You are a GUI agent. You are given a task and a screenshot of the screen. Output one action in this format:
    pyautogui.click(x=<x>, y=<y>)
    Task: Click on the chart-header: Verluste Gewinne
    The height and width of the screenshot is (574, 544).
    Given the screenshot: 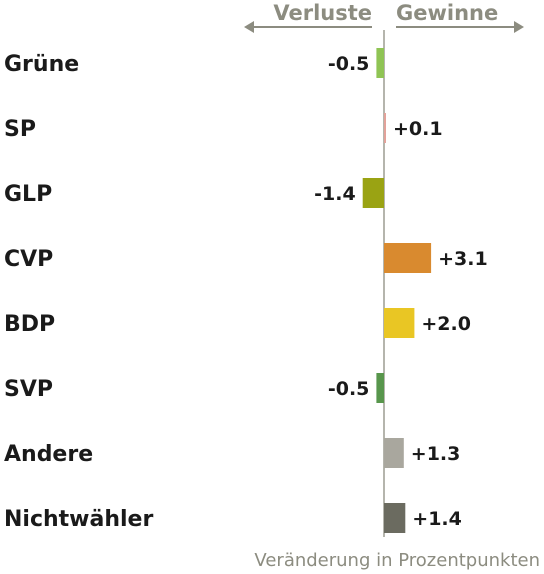 What is the action you would take?
    pyautogui.click(x=384, y=17)
    